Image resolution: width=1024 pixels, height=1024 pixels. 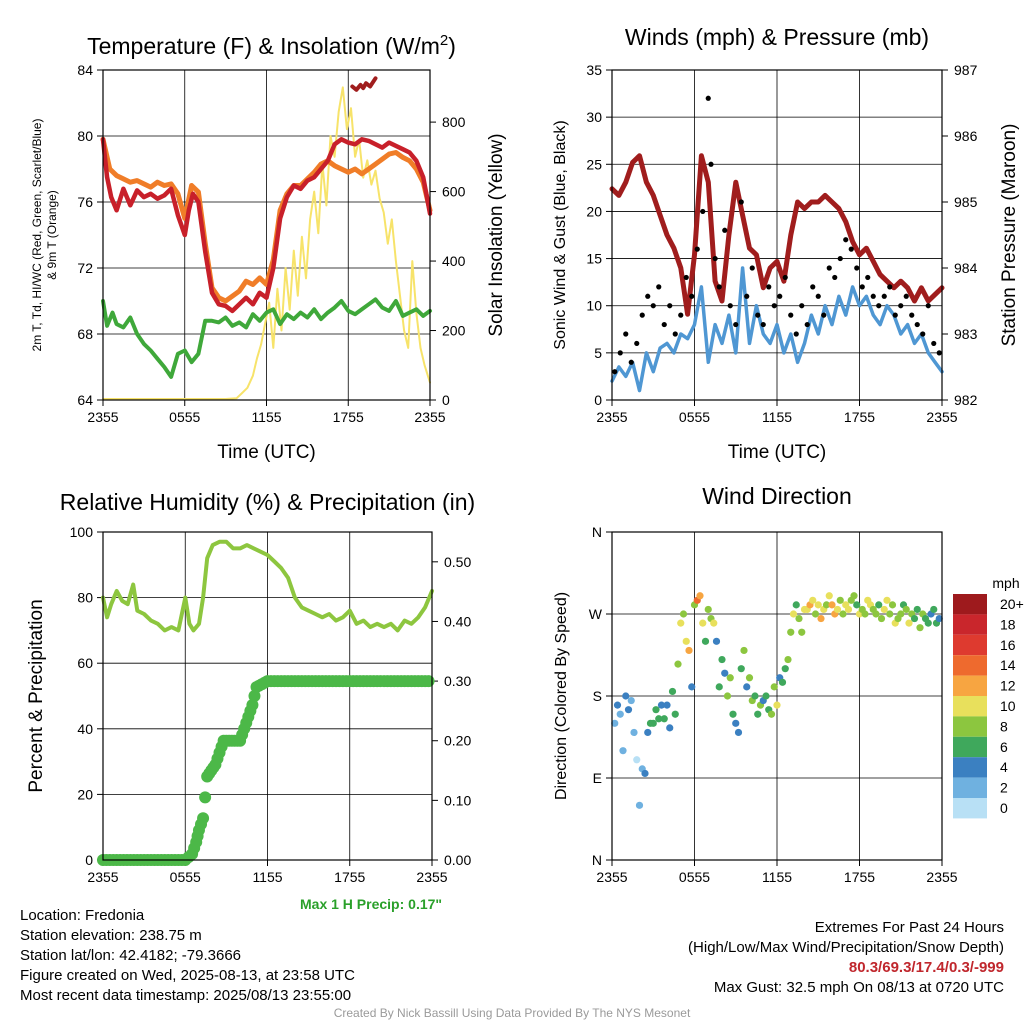 What do you see at coordinates (1008, 665) in the screenshot?
I see `legend-label: 14` at bounding box center [1008, 665].